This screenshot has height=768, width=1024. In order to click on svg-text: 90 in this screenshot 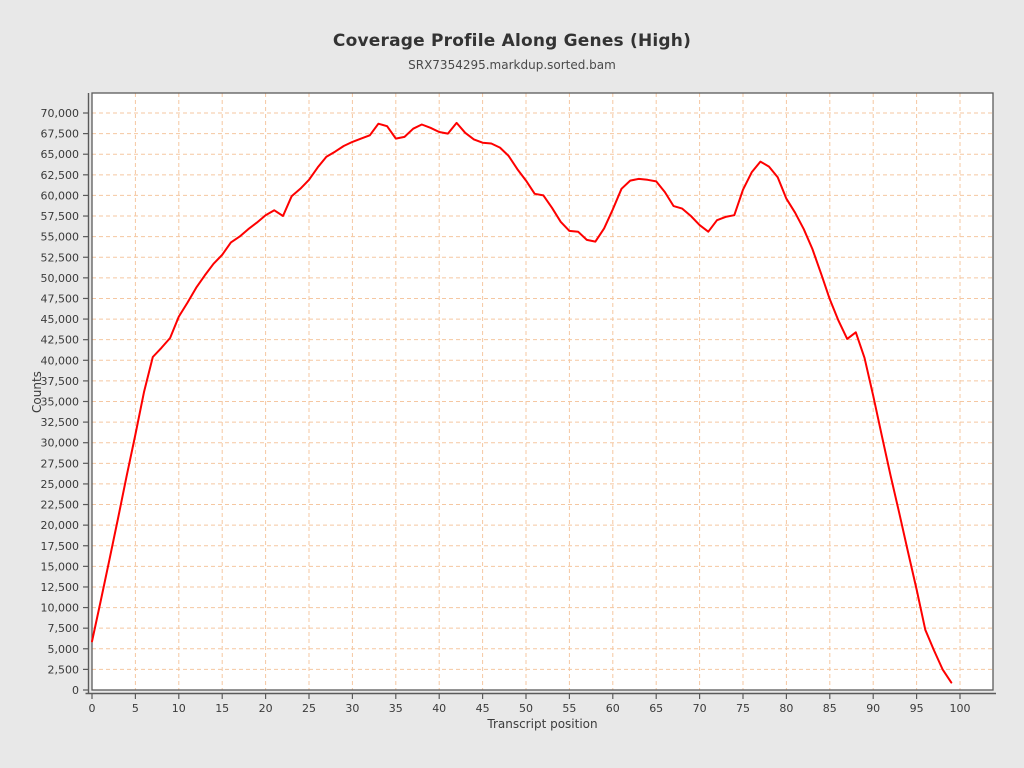, I will do `click(873, 708)`.